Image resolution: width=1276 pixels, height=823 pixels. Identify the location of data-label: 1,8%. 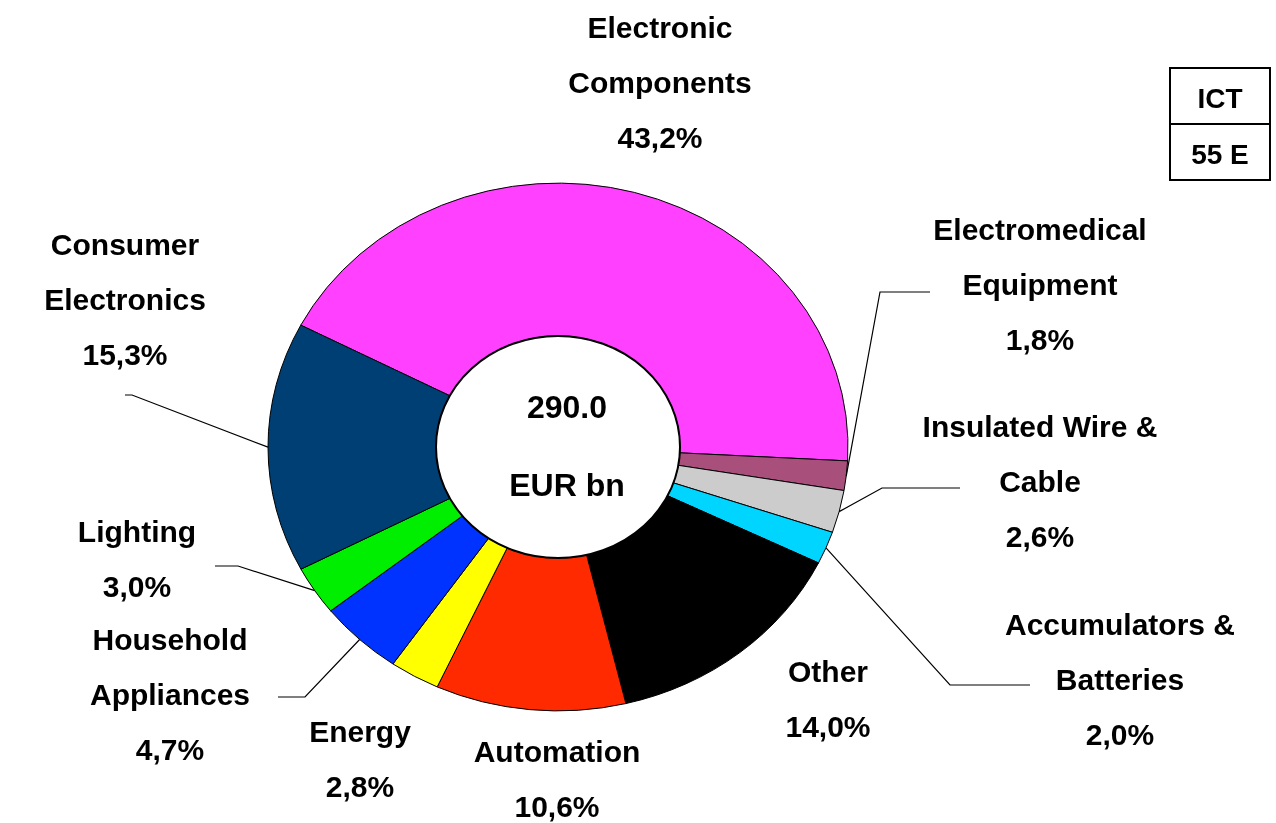
(1040, 339).